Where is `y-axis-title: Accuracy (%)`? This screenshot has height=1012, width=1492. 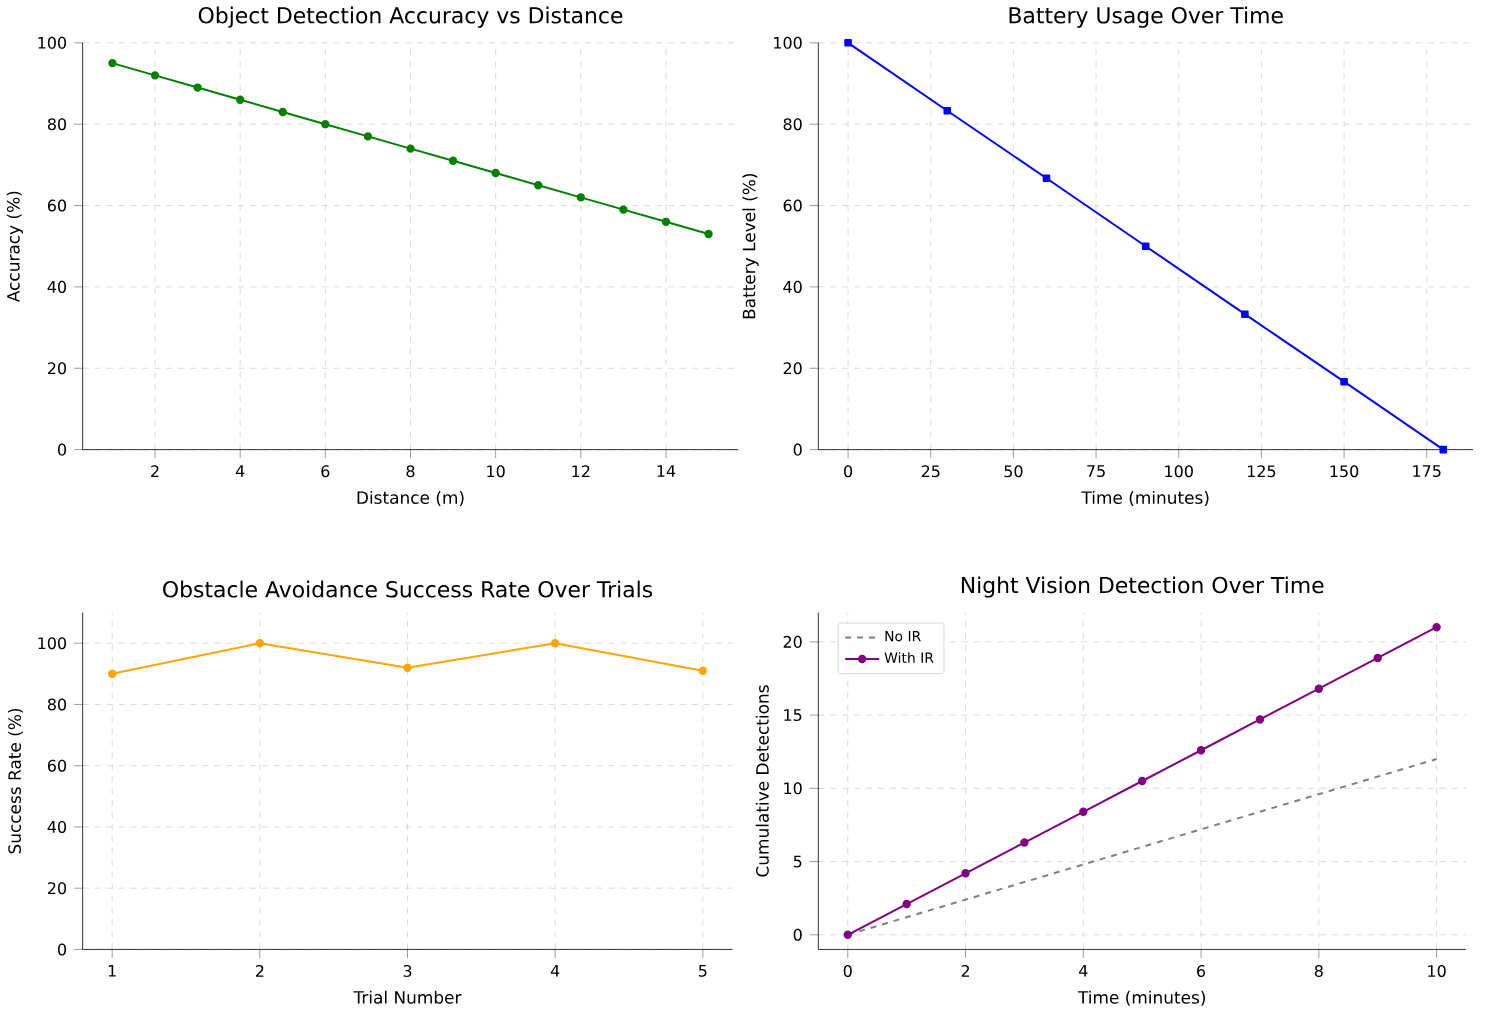 y-axis-title: Accuracy (%) is located at coordinates (15, 246).